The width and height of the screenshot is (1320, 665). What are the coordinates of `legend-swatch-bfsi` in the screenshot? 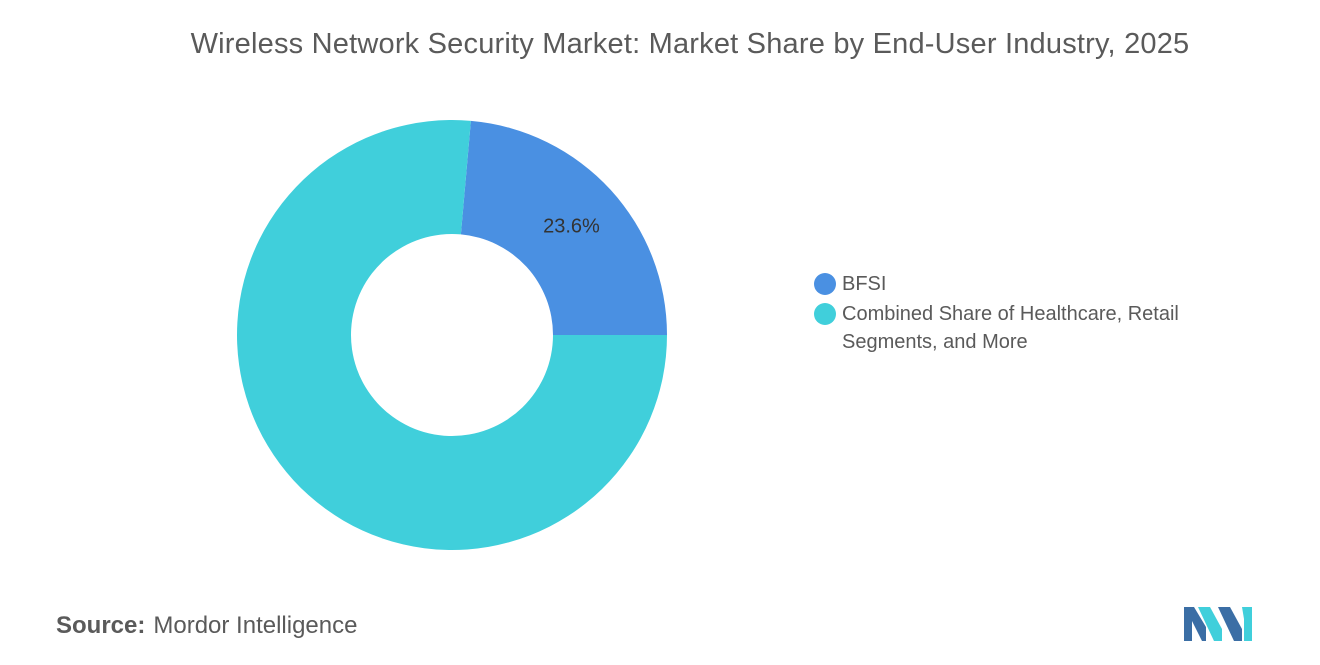 It's located at (825, 284).